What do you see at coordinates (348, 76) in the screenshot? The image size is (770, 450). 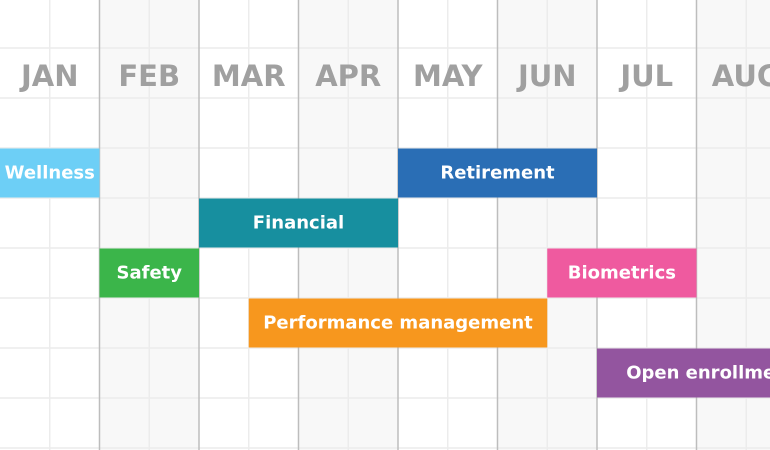 I see `month-label: APR` at bounding box center [348, 76].